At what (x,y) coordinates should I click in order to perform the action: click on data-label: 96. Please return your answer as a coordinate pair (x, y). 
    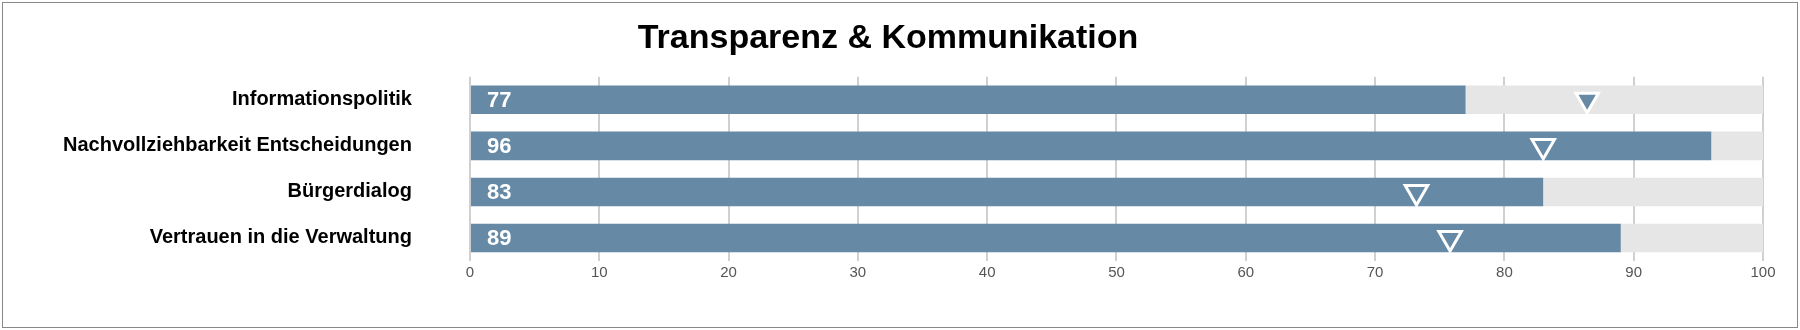
    Looking at the image, I should click on (499, 145).